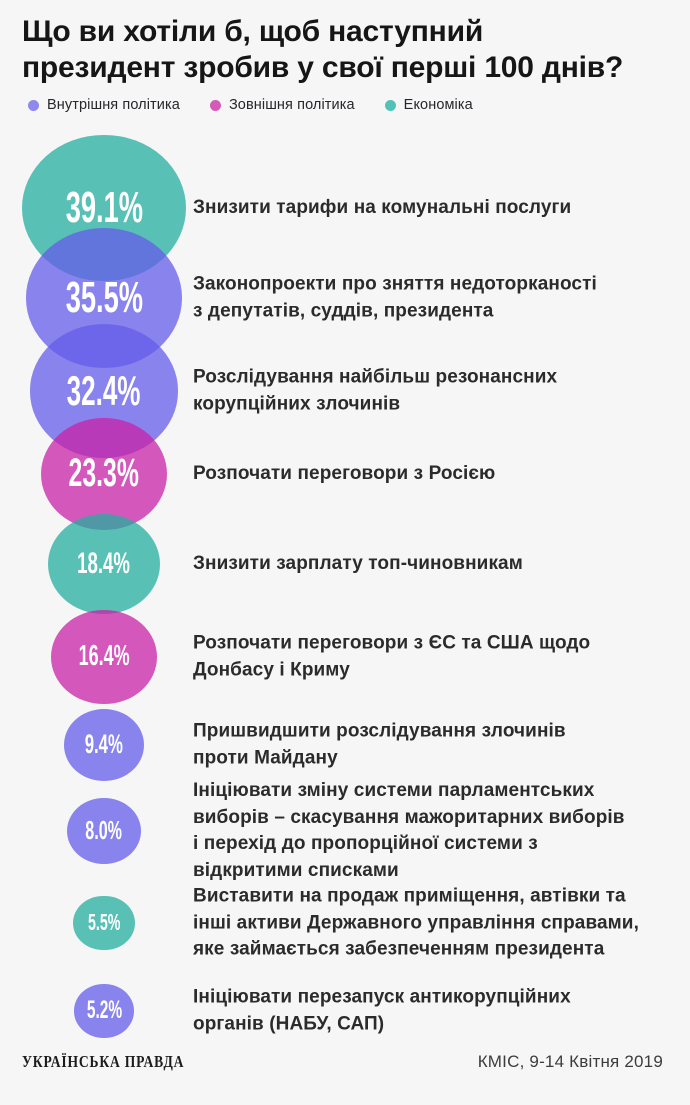  Describe the element at coordinates (104, 207) in the screenshot. I see `bubble-value: 39.1%` at that location.